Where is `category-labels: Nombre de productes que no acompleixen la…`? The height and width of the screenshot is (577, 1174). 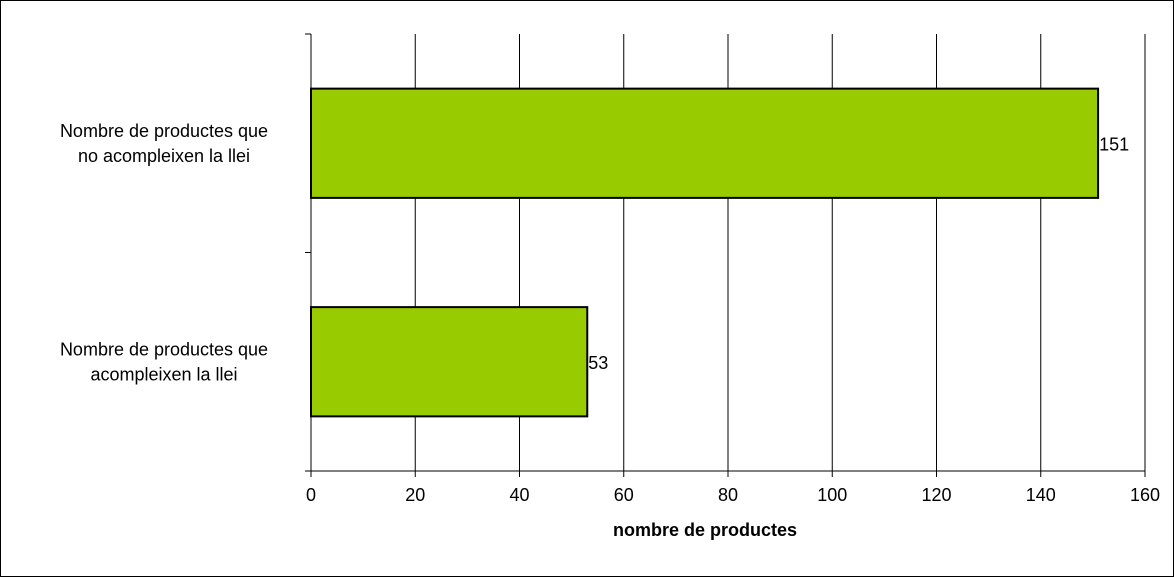
category-labels: Nombre de productes que no acompleixen la… is located at coordinates (164, 253).